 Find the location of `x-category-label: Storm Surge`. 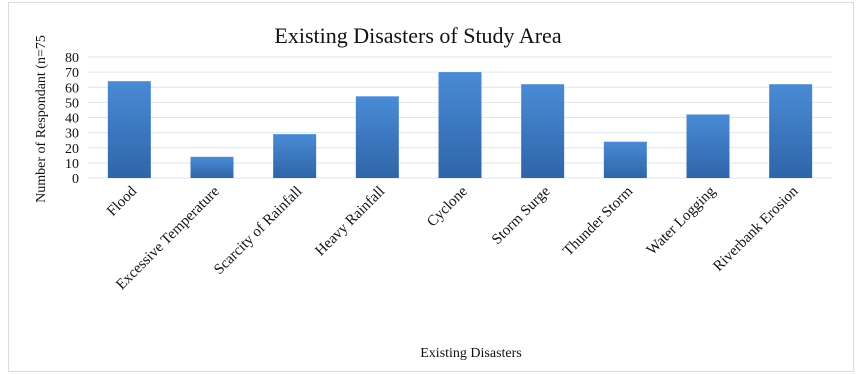

x-category-label: Storm Surge is located at coordinates (521, 215).